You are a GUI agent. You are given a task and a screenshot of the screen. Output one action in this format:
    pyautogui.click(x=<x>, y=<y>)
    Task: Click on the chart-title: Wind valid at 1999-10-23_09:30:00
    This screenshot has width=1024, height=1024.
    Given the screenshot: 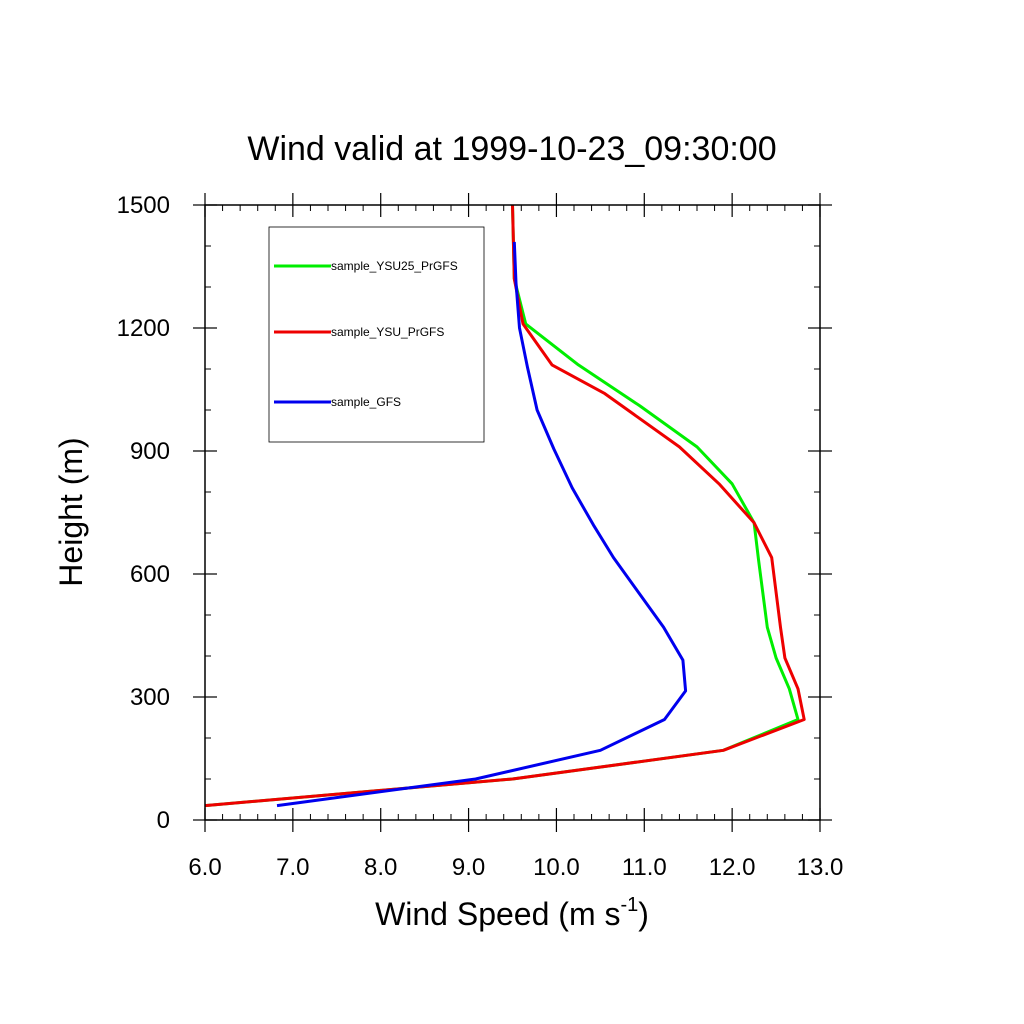 What is the action you would take?
    pyautogui.click(x=511, y=149)
    